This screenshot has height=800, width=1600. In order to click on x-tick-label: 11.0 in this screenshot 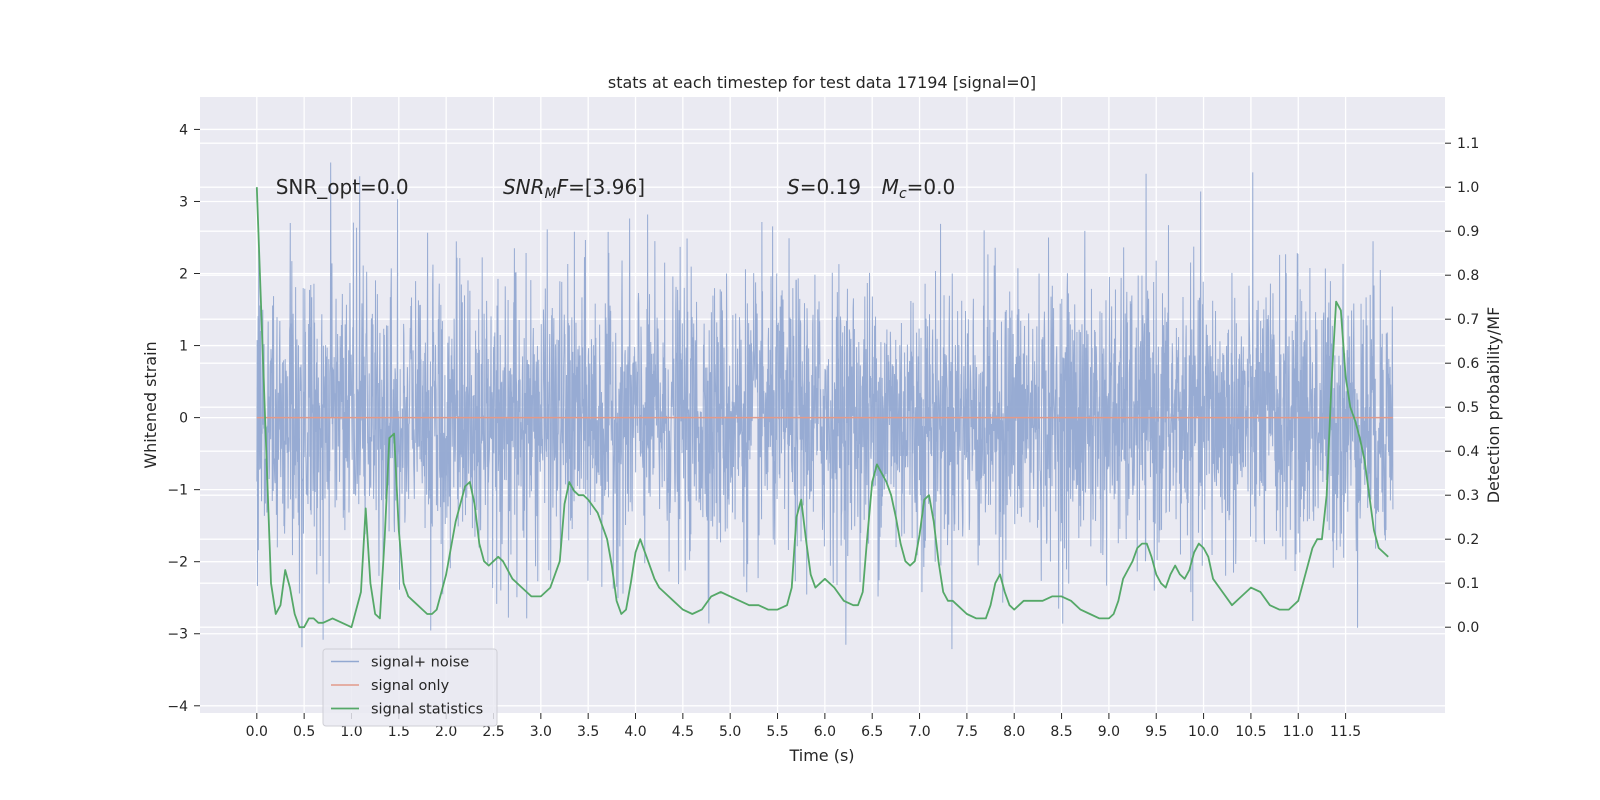, I will do `click(1298, 732)`.